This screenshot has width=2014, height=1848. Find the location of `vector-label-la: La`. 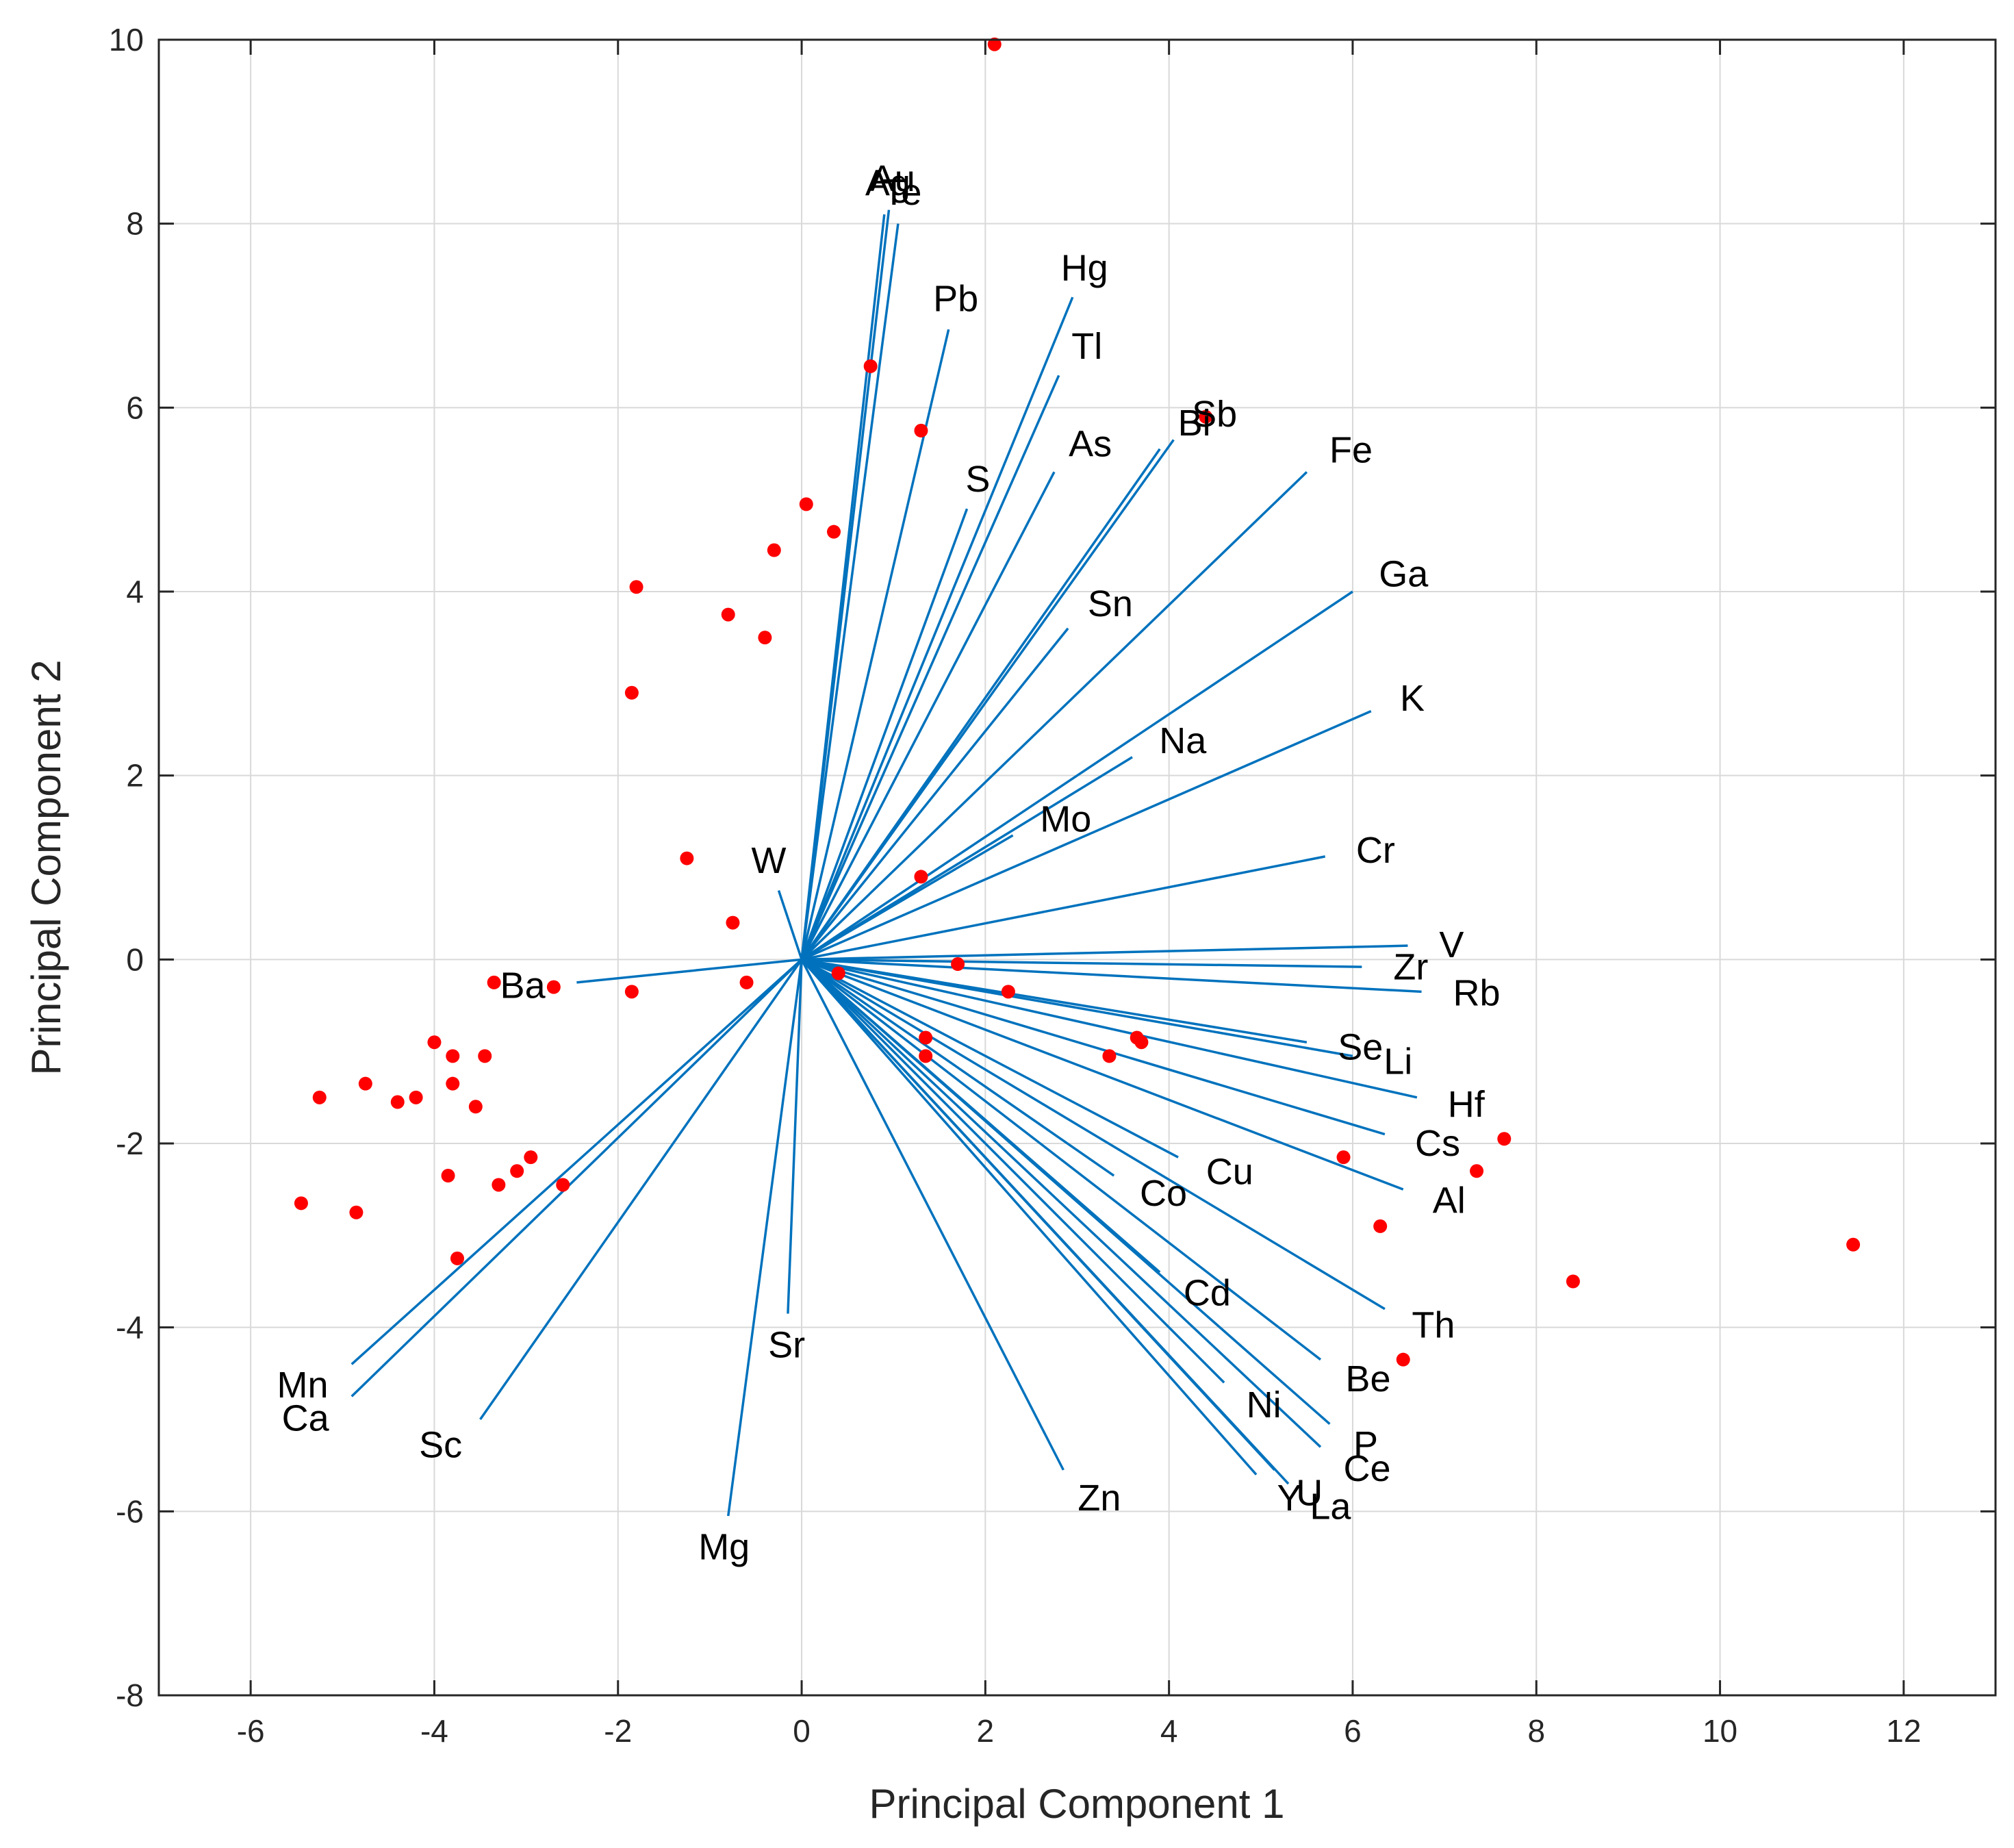

vector-label-la: La is located at coordinates (1330, 1507).